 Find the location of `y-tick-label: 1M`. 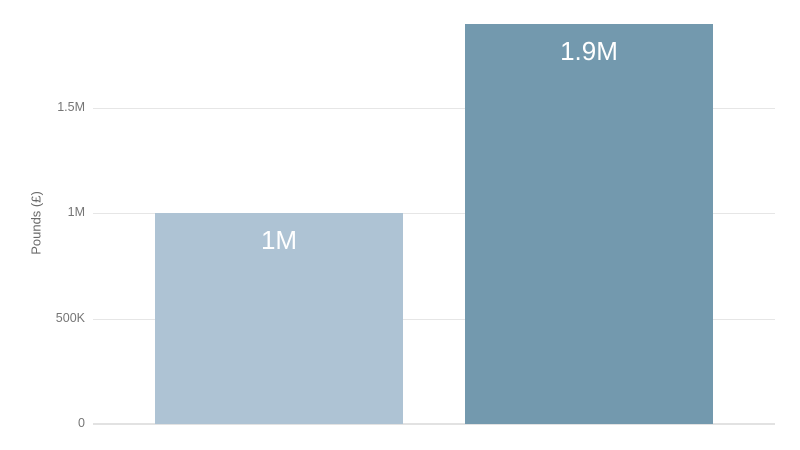

y-tick-label: 1M is located at coordinates (76, 212).